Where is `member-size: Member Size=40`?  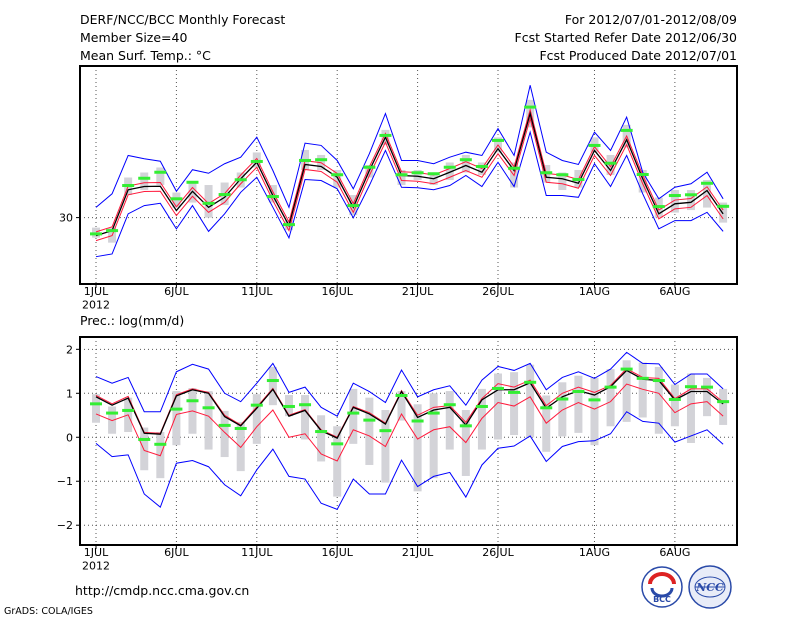
member-size: Member Size=40 is located at coordinates (133, 37).